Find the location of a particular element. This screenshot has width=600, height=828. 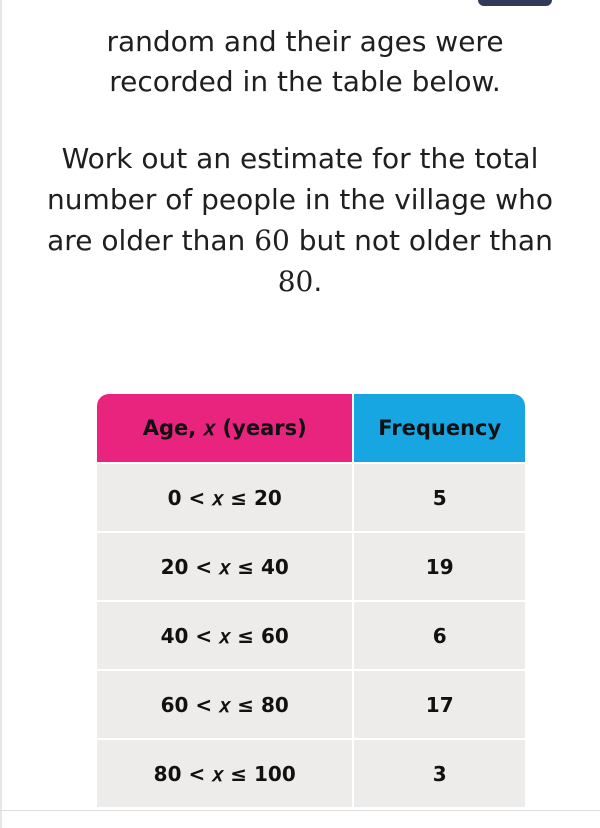

question-line-2: number of people in the village who is located at coordinates (300, 199).